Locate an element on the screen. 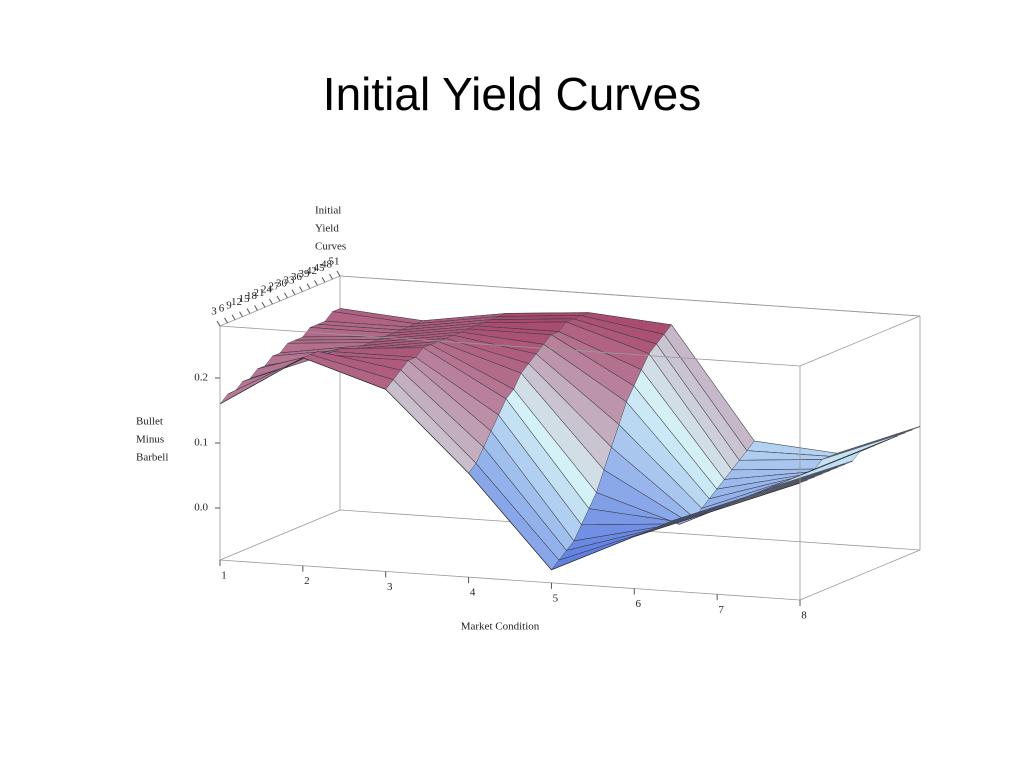  y-tick-label: 15 is located at coordinates (245, 299).